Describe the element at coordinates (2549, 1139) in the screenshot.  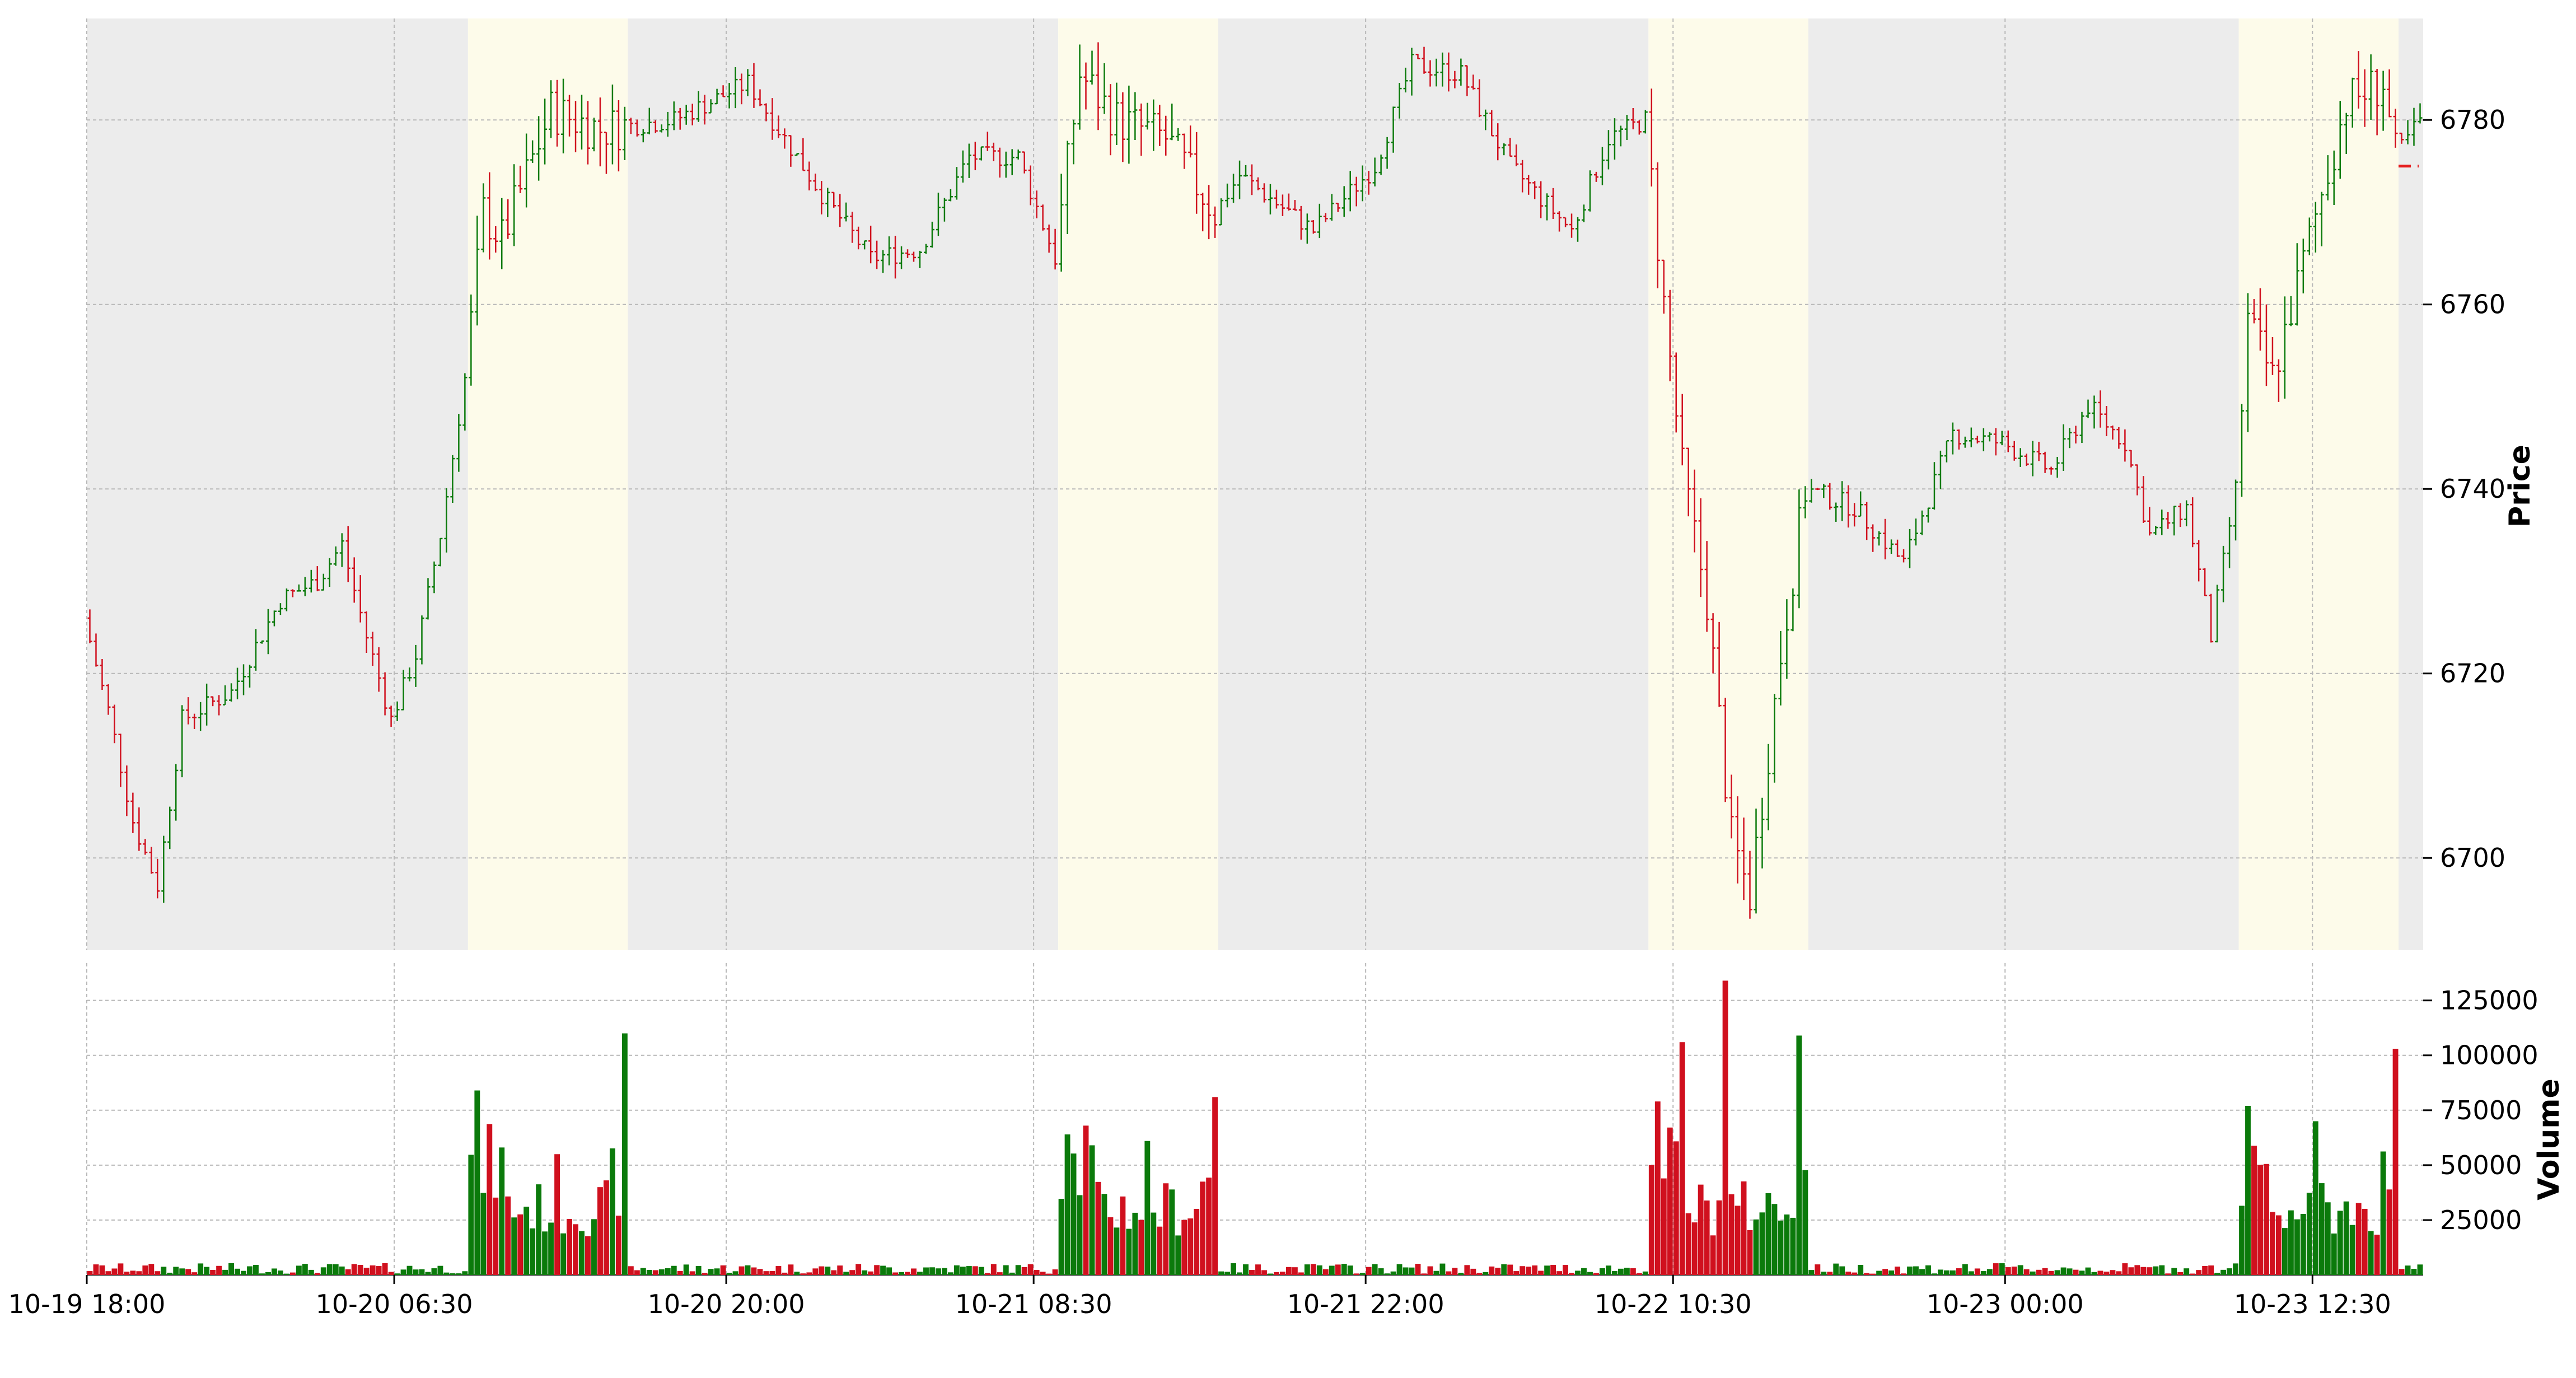
I see `volume-axis-label: Volume` at that location.